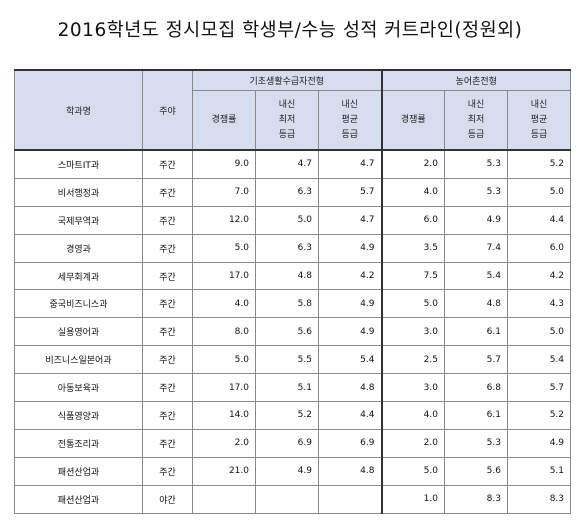 The height and width of the screenshot is (523, 580). What do you see at coordinates (78, 192) in the screenshot?
I see `cell-dept: 비서행정과` at bounding box center [78, 192].